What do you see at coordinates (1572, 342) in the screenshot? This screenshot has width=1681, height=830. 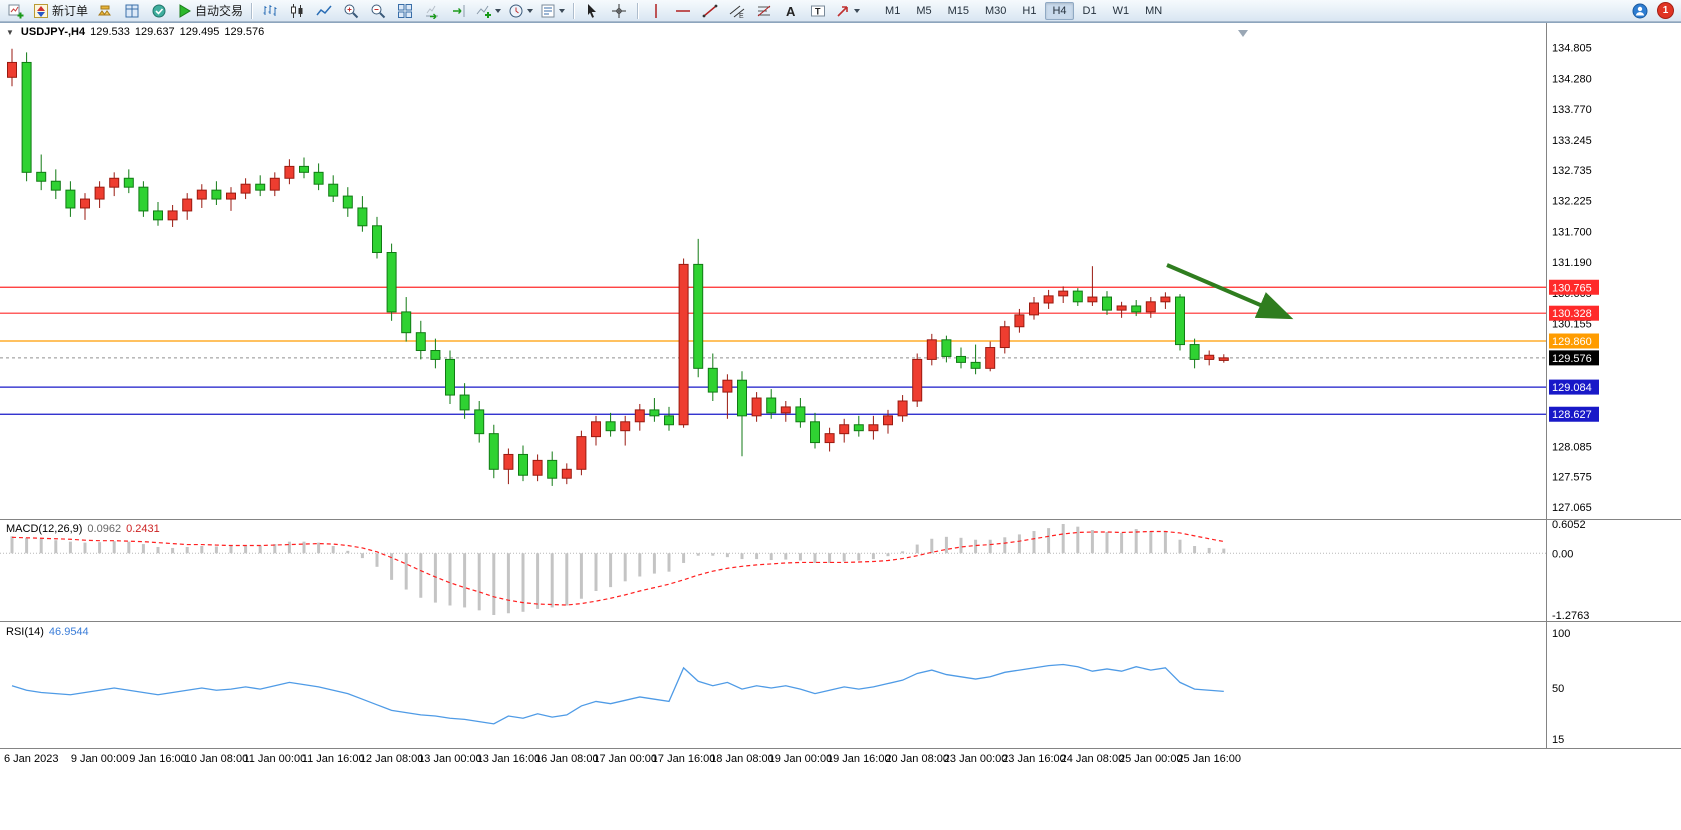 I see `svg-text: 129.860` at bounding box center [1572, 342].